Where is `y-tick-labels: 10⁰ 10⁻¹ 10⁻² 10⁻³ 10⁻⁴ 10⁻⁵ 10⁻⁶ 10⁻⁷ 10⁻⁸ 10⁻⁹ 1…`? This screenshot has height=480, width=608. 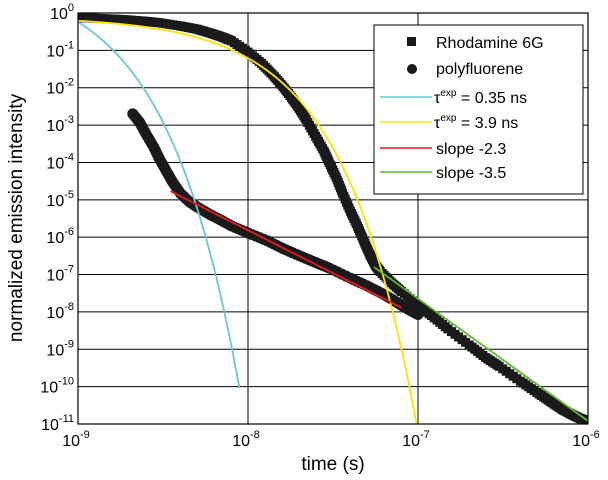 y-tick-labels: 10⁰ 10⁻¹ 10⁻² 10⁻³ 10⁻⁴ 10⁻⁵ 10⁻⁶ 10⁻⁷ 10⁻⁸ 10⁻⁹ 1… is located at coordinates (57, 218).